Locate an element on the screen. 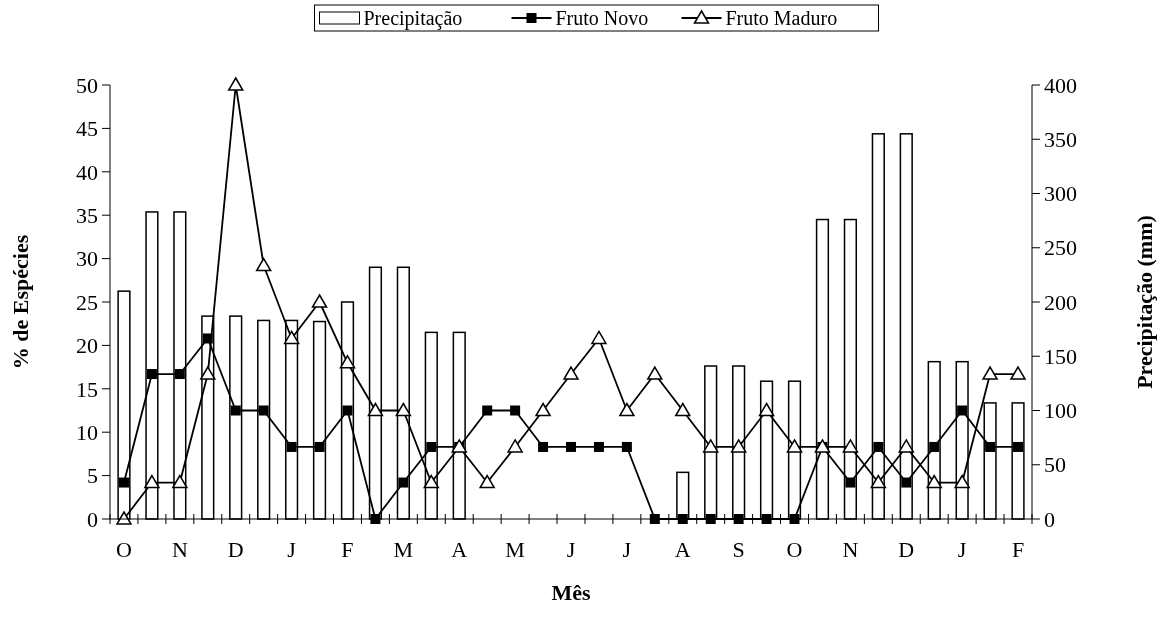 The image size is (1173, 630). y-tick-label: 50 is located at coordinates (87, 85).